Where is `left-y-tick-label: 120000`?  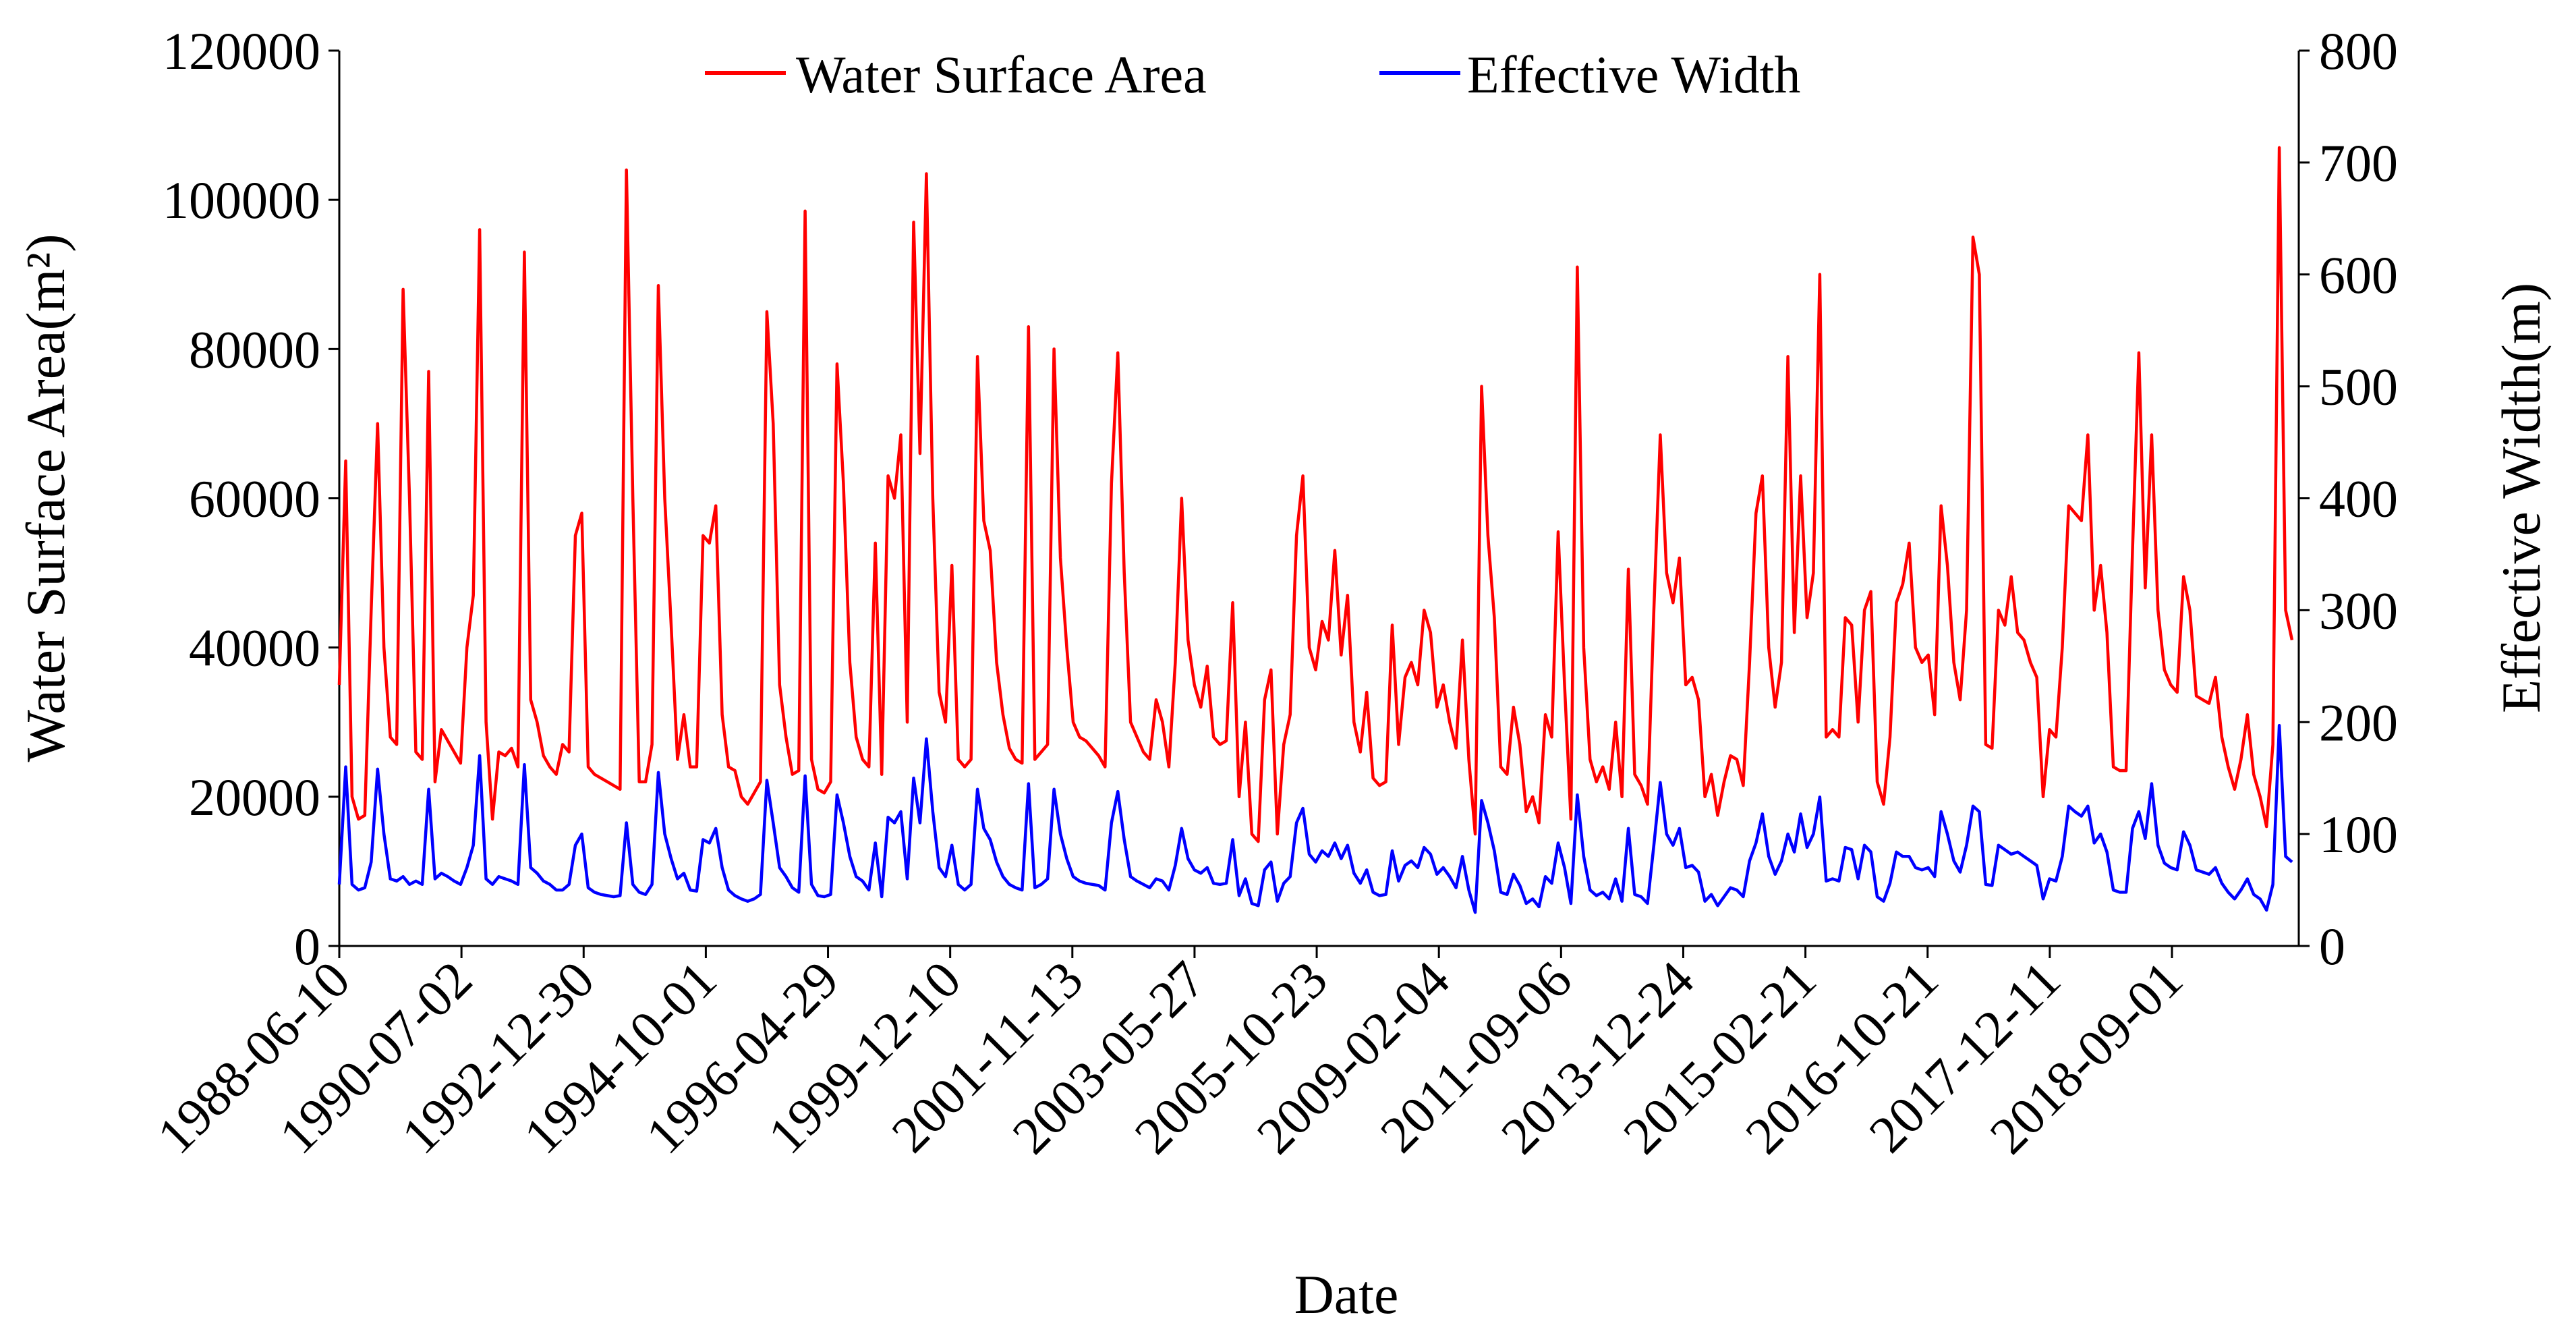 left-y-tick-label: 120000 is located at coordinates (241, 51).